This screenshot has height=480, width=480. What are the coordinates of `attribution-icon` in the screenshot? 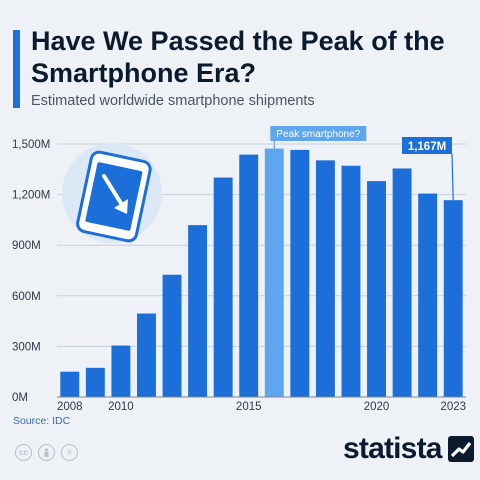 It's located at (46, 452).